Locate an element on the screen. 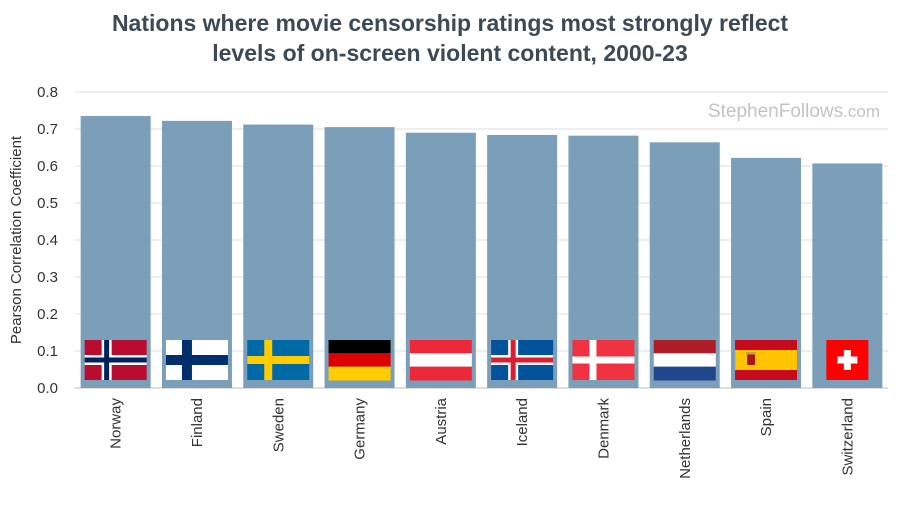 The width and height of the screenshot is (900, 507). y-axis-label: Pearson Correlation Coefficient is located at coordinates (16, 239).